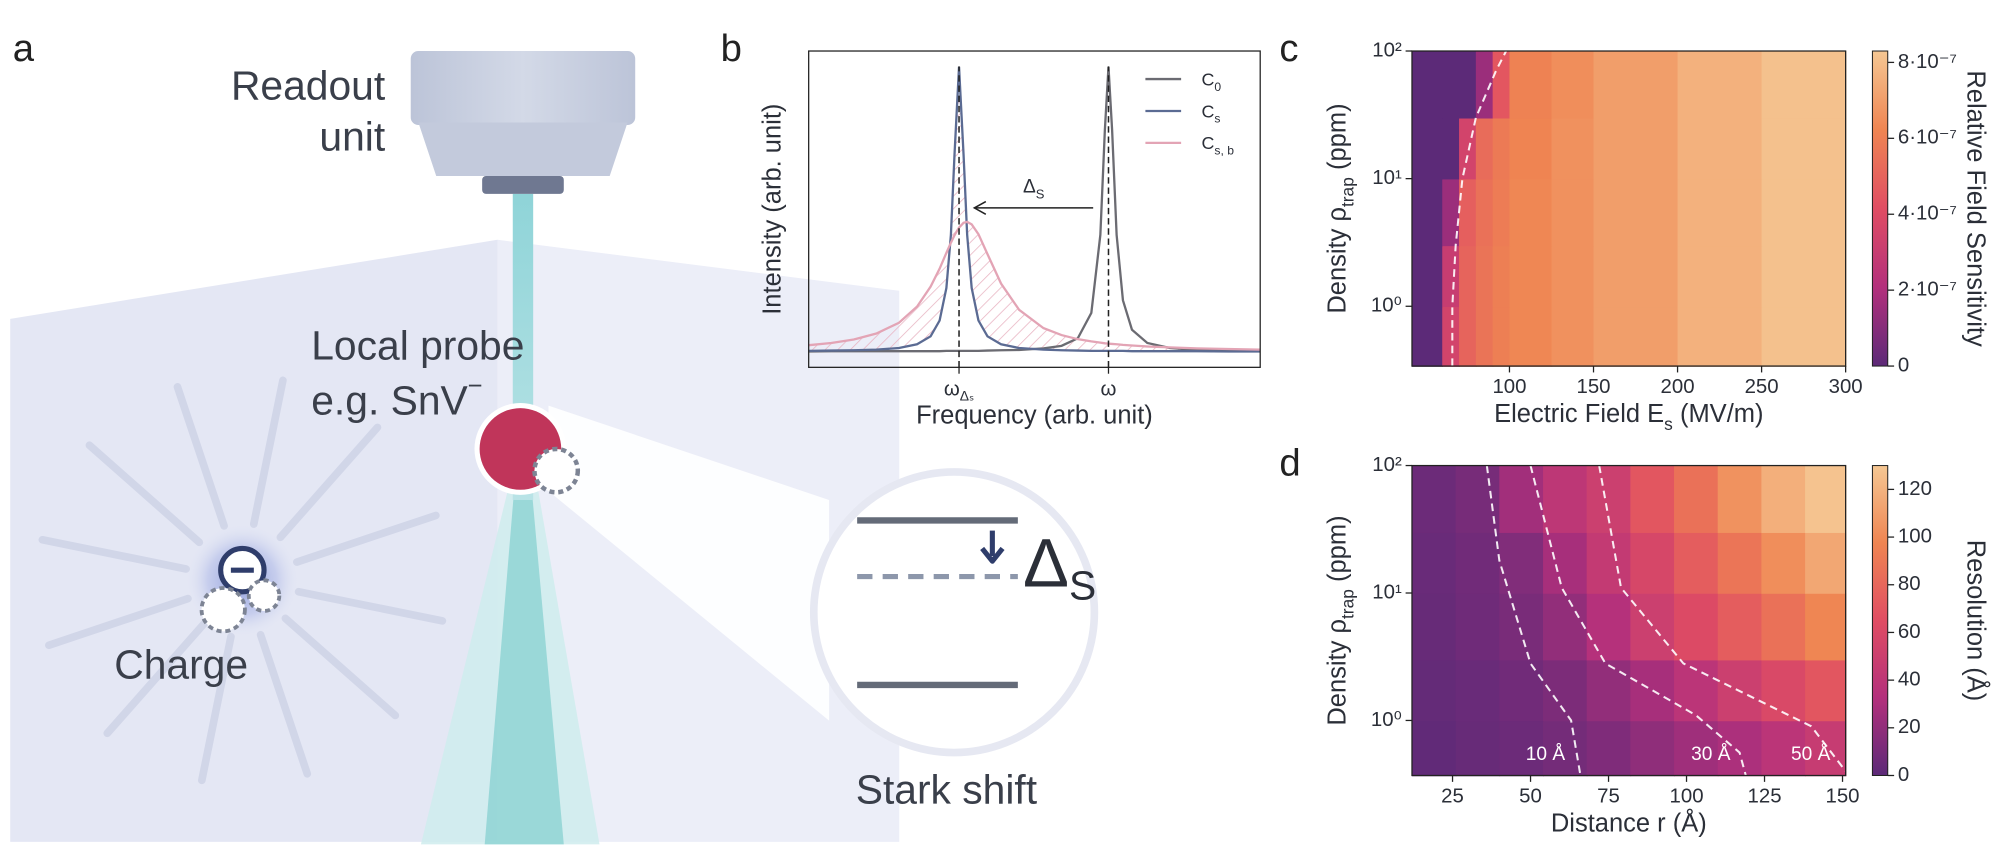 The height and width of the screenshot is (851, 2000). What do you see at coordinates (1927, 62) in the screenshot?
I see `colorbar-tick-label: 8·10⁻⁷` at bounding box center [1927, 62].